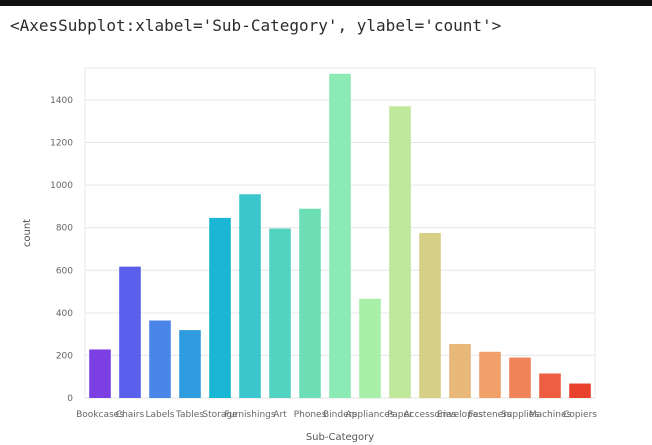 The image size is (652, 445). What do you see at coordinates (400, 252) in the screenshot?
I see `bar-paper` at bounding box center [400, 252].